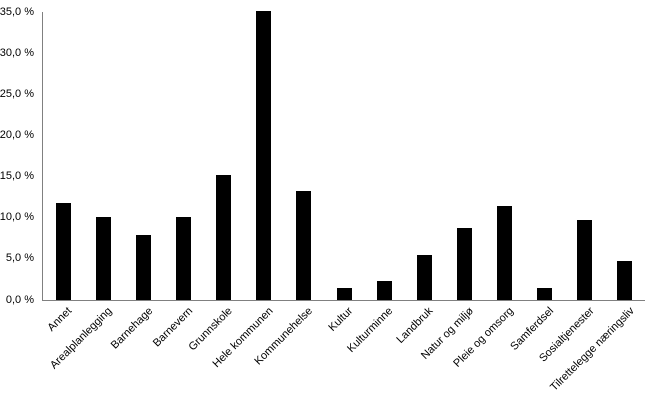 The height and width of the screenshot is (404, 650). I want to click on y-tick-label: 20,0 %, so click(17, 134).